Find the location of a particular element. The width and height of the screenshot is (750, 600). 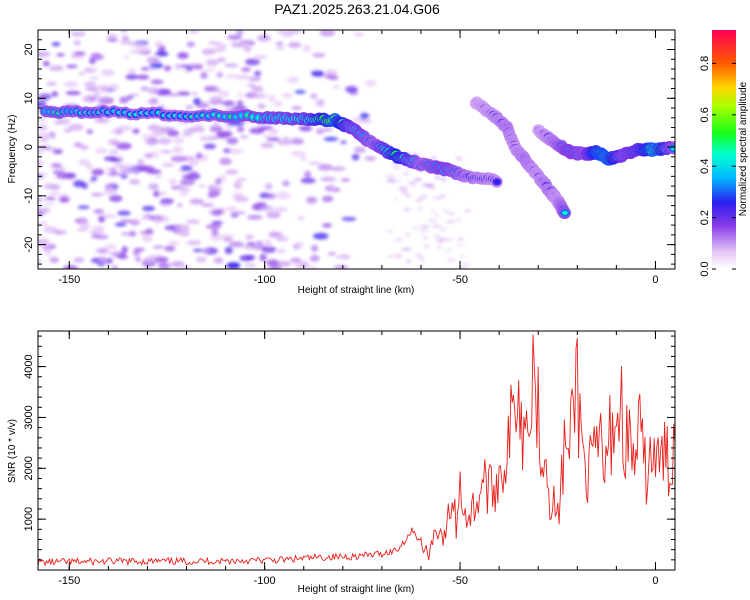

y-tick-label: 20 is located at coordinates (29, 49).